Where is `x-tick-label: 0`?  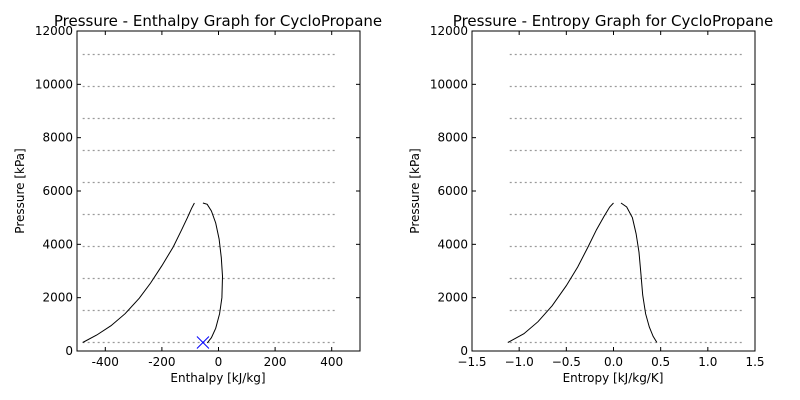
x-tick-label: 0 is located at coordinates (219, 362).